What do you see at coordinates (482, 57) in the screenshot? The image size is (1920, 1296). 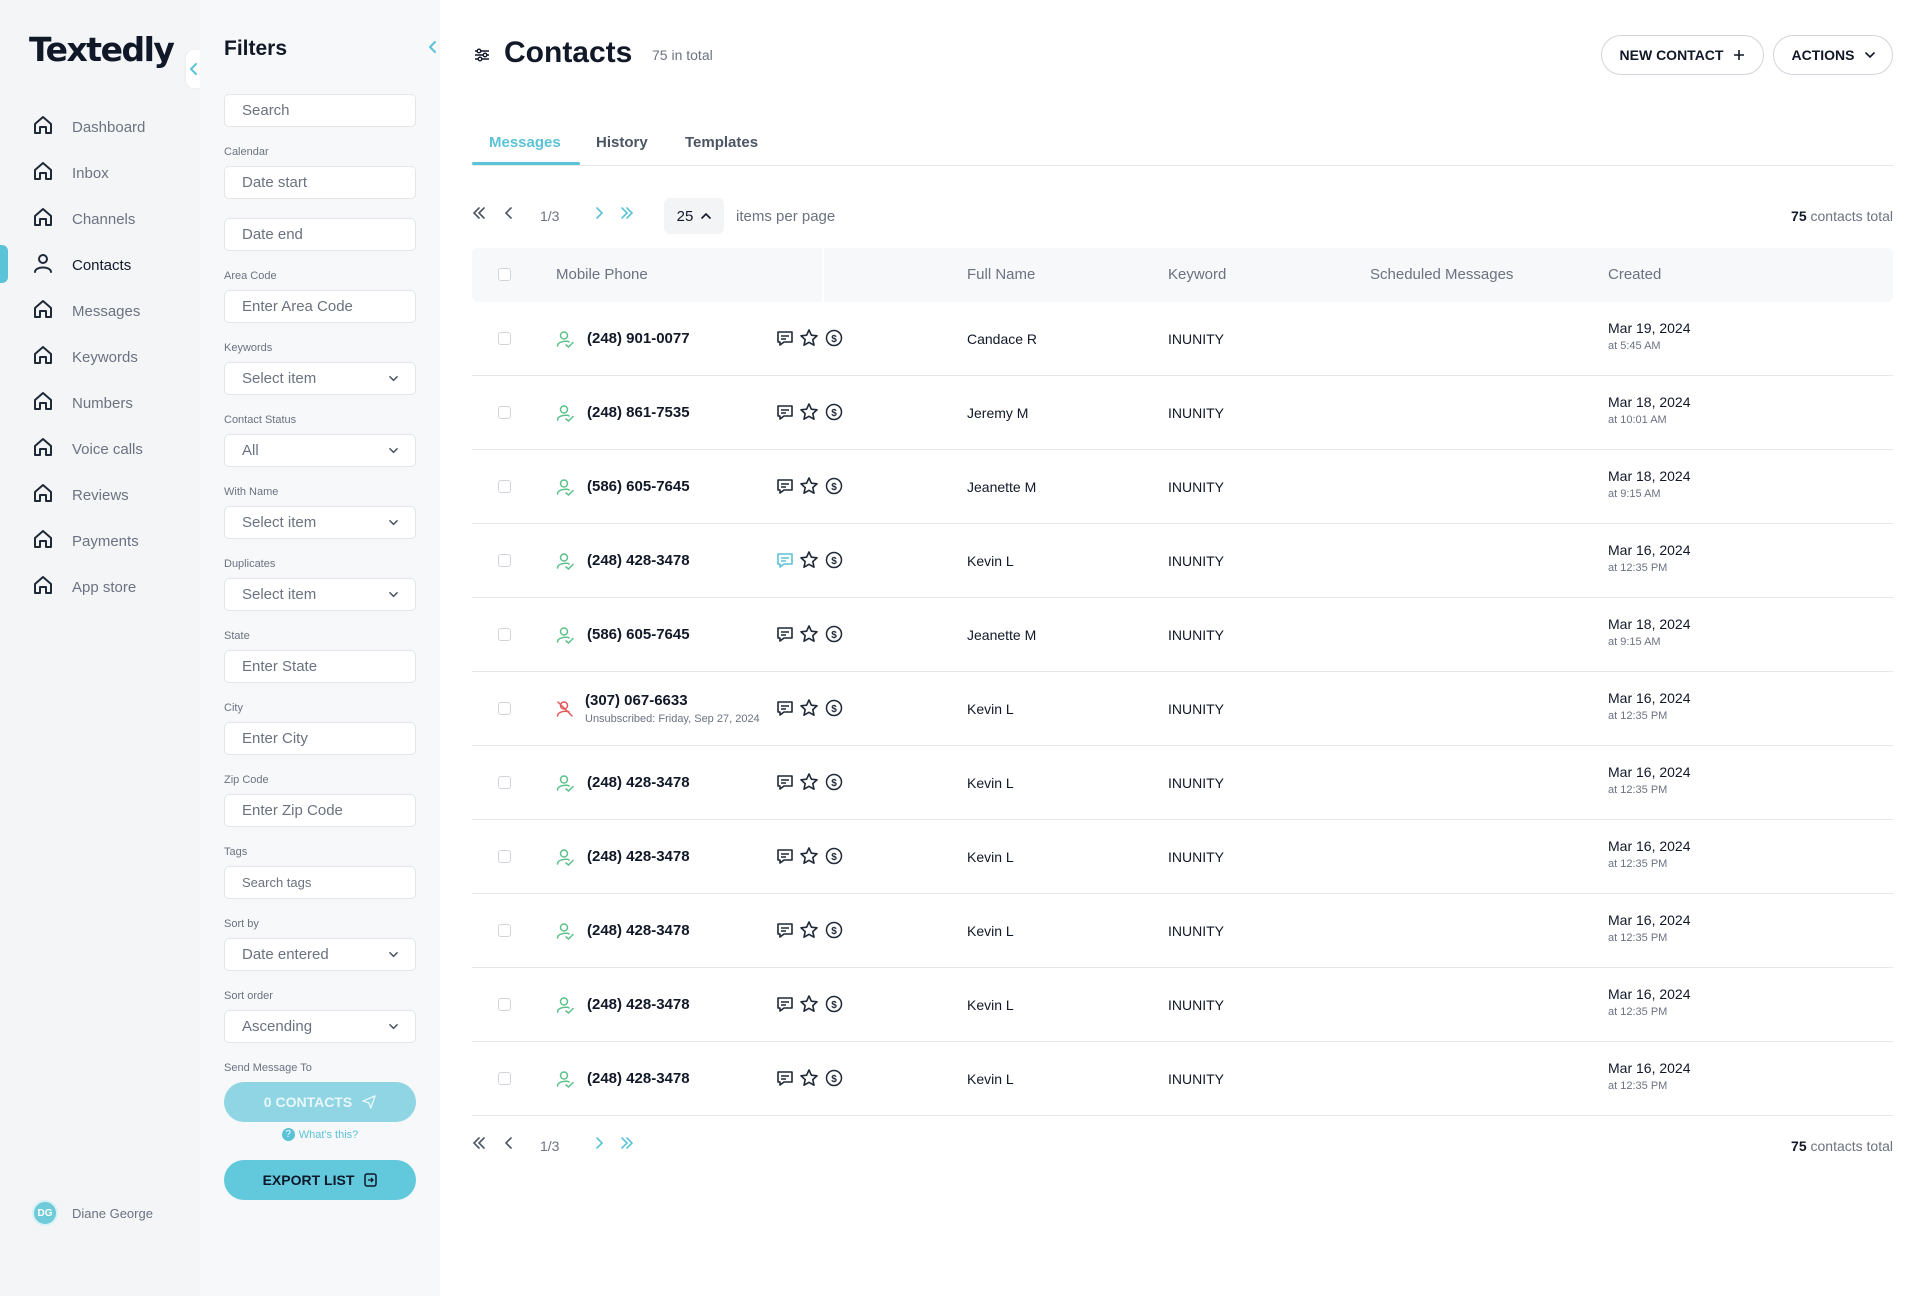 I see `filter-toggle-button` at bounding box center [482, 57].